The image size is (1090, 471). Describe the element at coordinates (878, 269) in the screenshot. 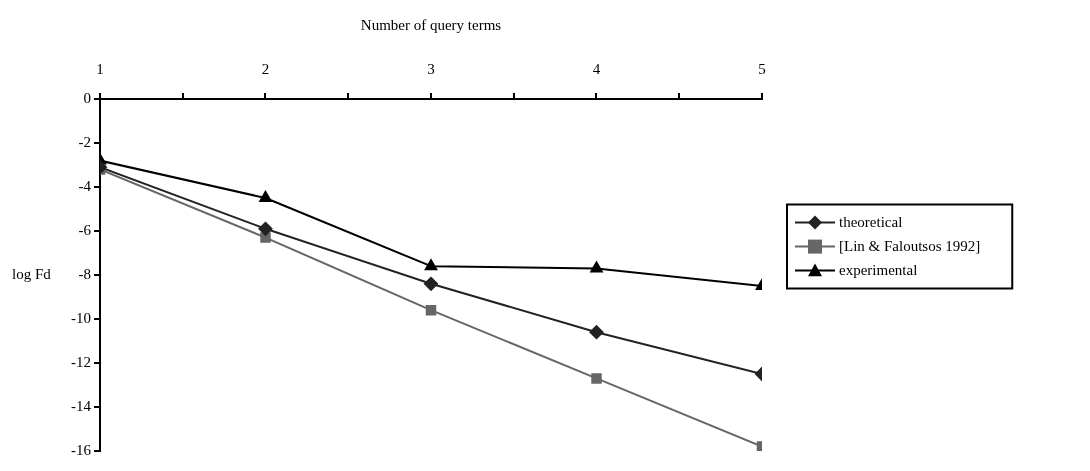

I see `legend-label: experimental` at that location.